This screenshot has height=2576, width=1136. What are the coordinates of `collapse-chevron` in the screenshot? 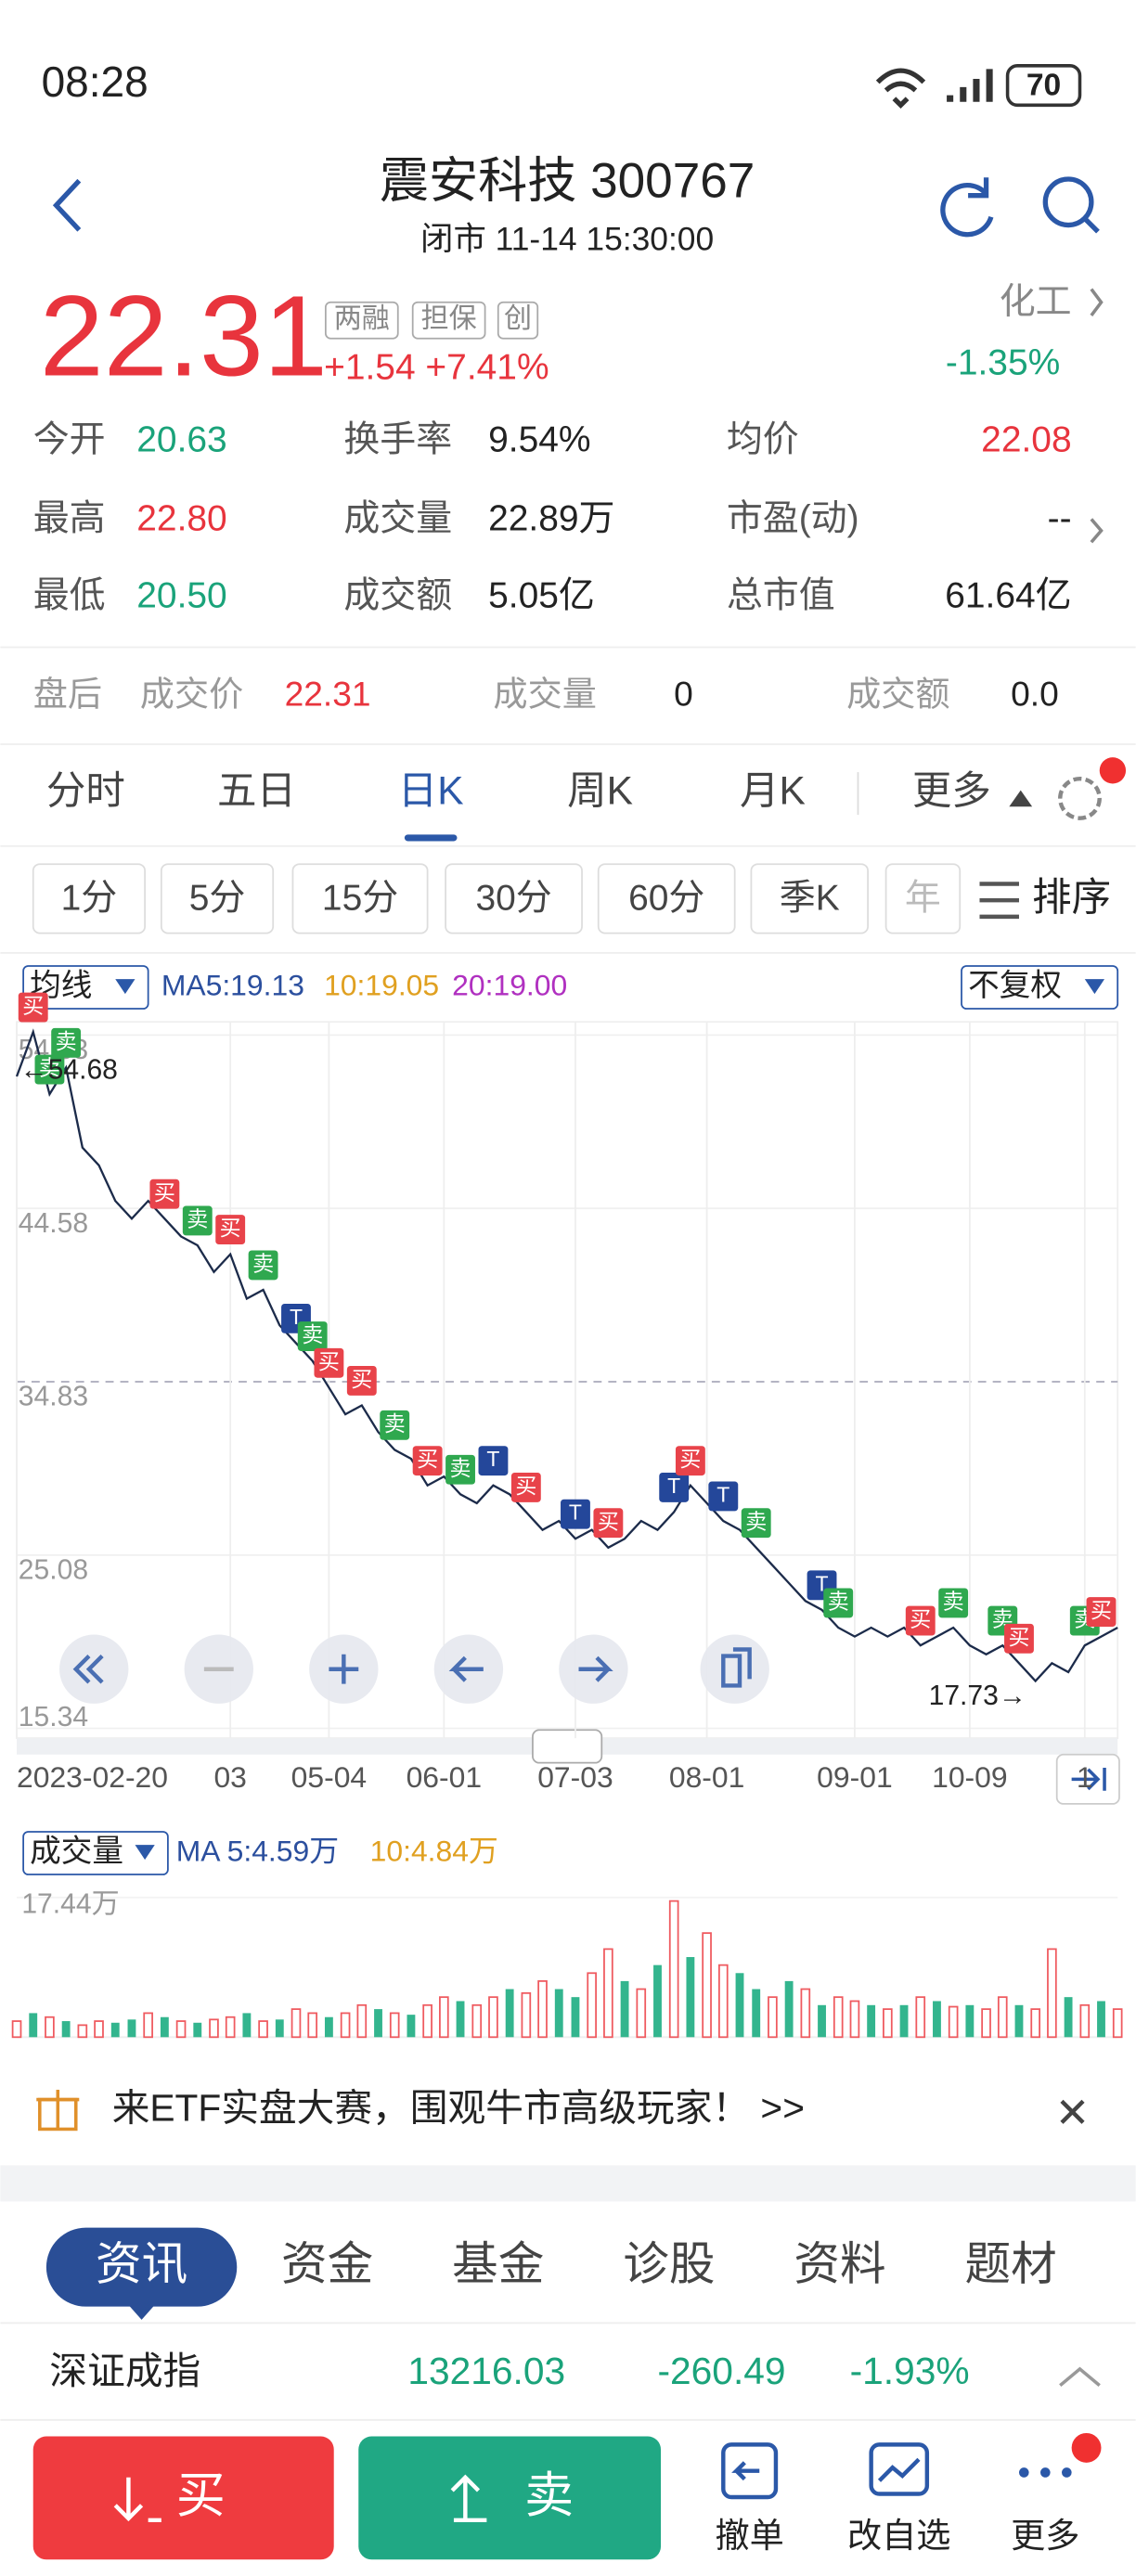 It's located at (1080, 2376).